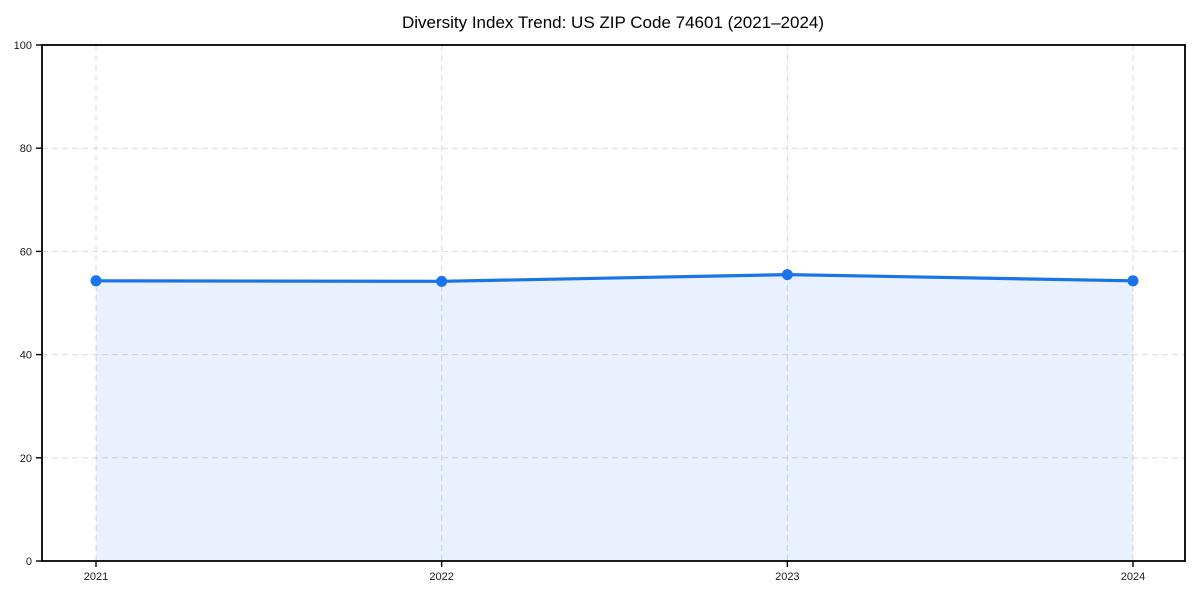 This screenshot has height=600, width=1200. What do you see at coordinates (1133, 577) in the screenshot?
I see `x-tick-label: 2024` at bounding box center [1133, 577].